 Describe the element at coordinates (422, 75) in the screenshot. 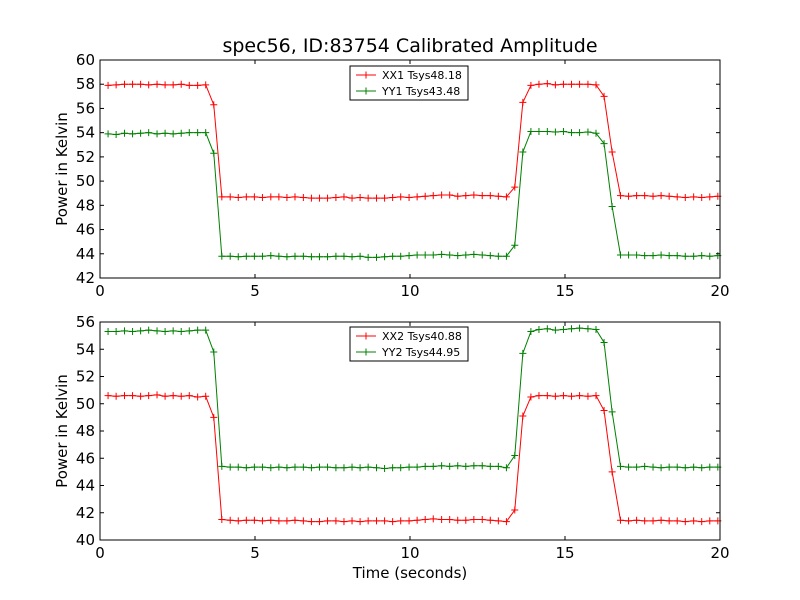

I see `legend-label: XX1 Tsys48.18` at that location.